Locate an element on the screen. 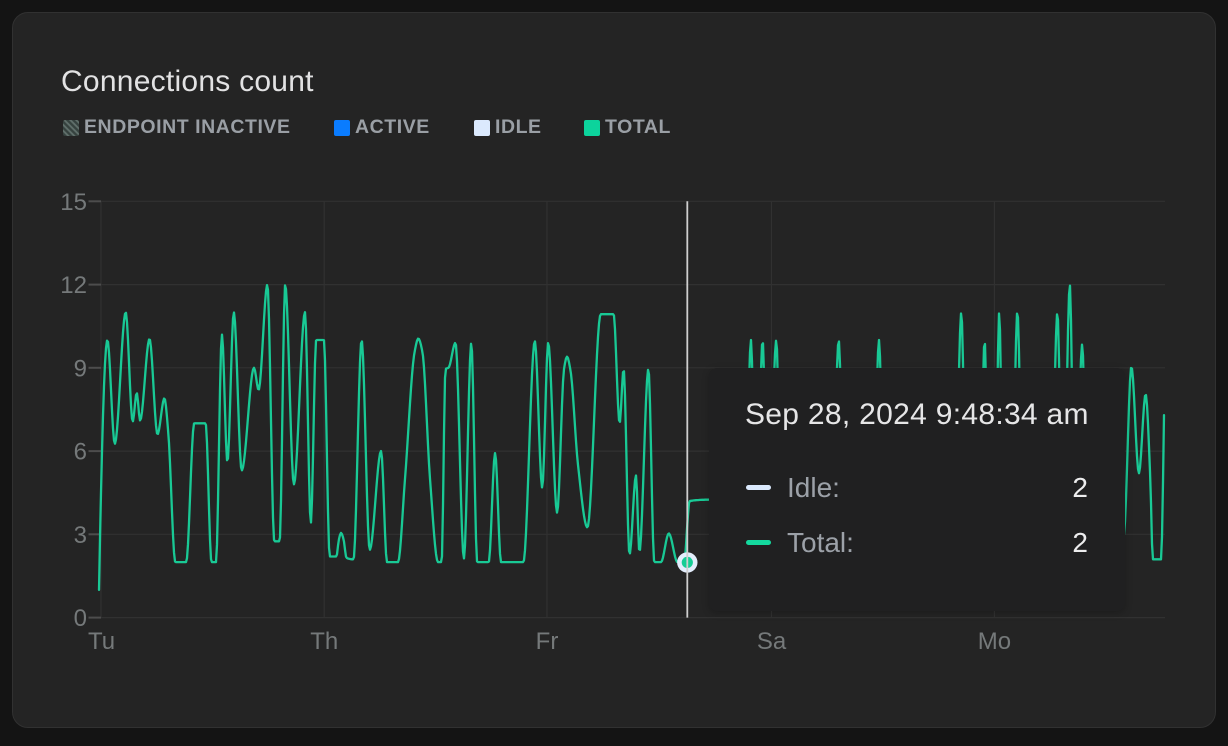  svg-text: 12 is located at coordinates (73, 285).